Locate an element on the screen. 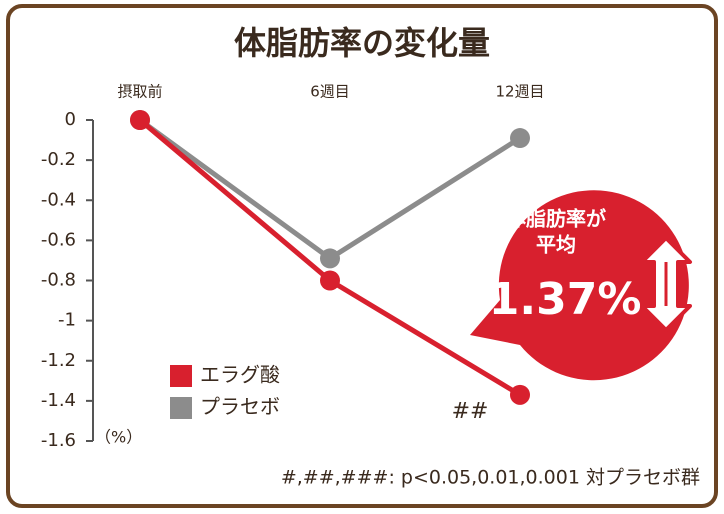 The width and height of the screenshot is (724, 514). callout-value: -1.37% is located at coordinates (556, 299).